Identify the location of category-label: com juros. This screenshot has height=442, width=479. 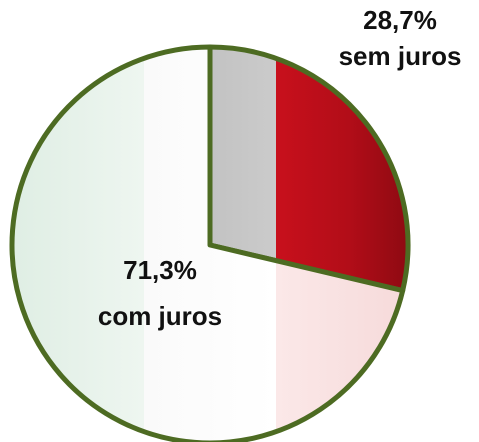
(160, 316).